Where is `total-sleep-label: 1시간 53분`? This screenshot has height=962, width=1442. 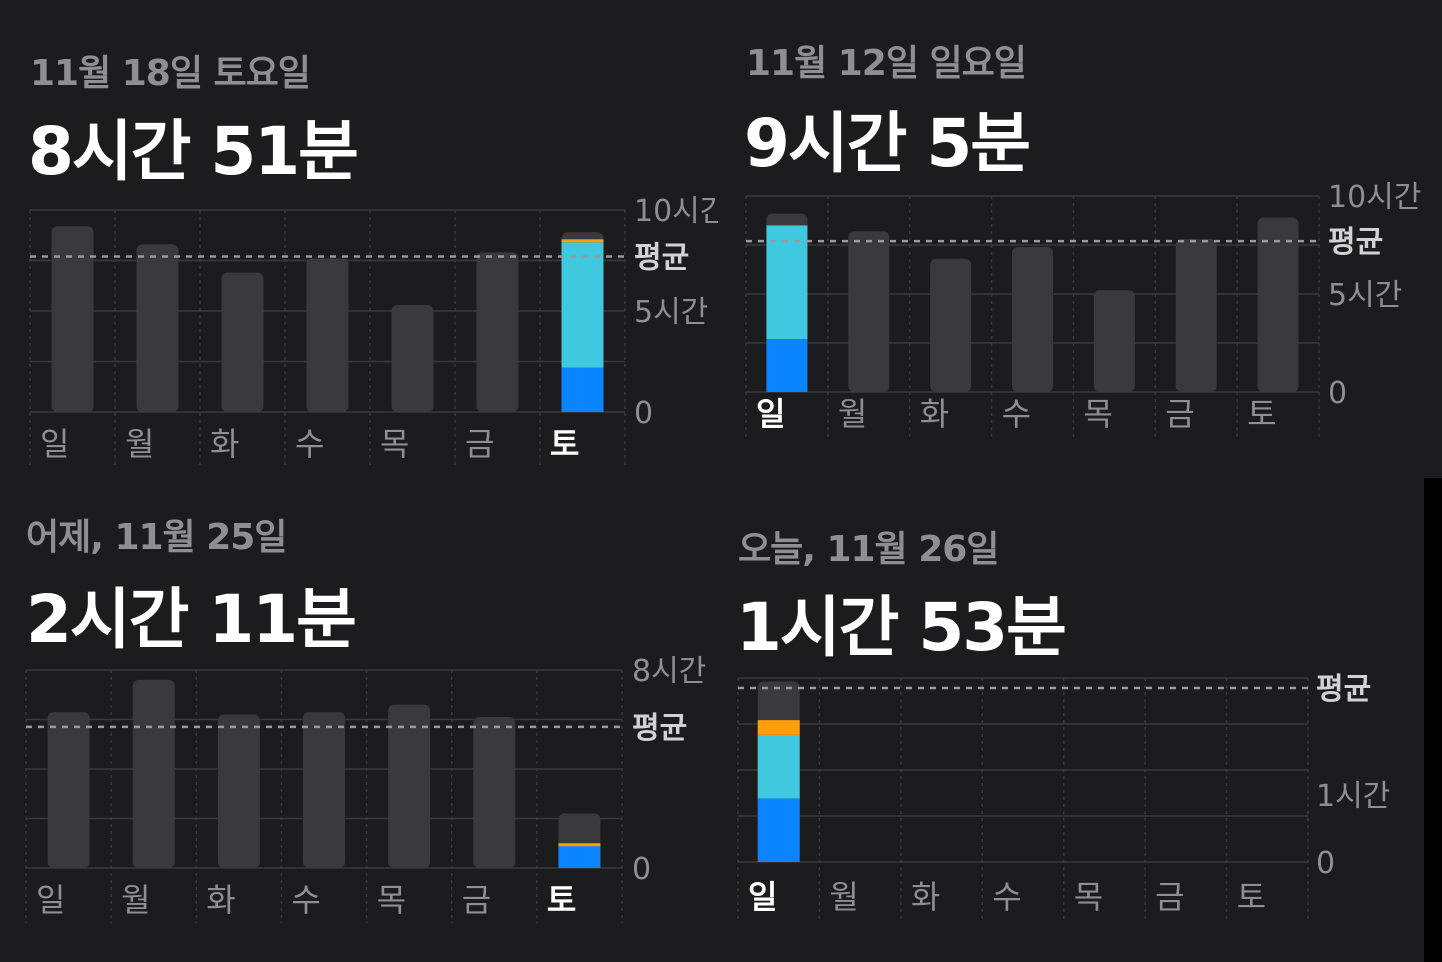 total-sleep-label: 1시간 53분 is located at coordinates (901, 627).